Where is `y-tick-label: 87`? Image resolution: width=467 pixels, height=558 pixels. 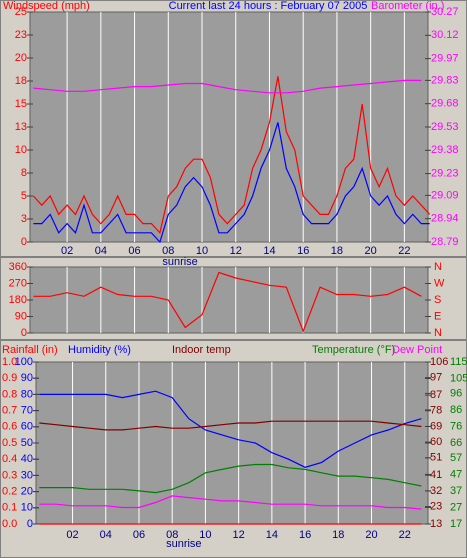
y-tick-label: 87 is located at coordinates (436, 395).